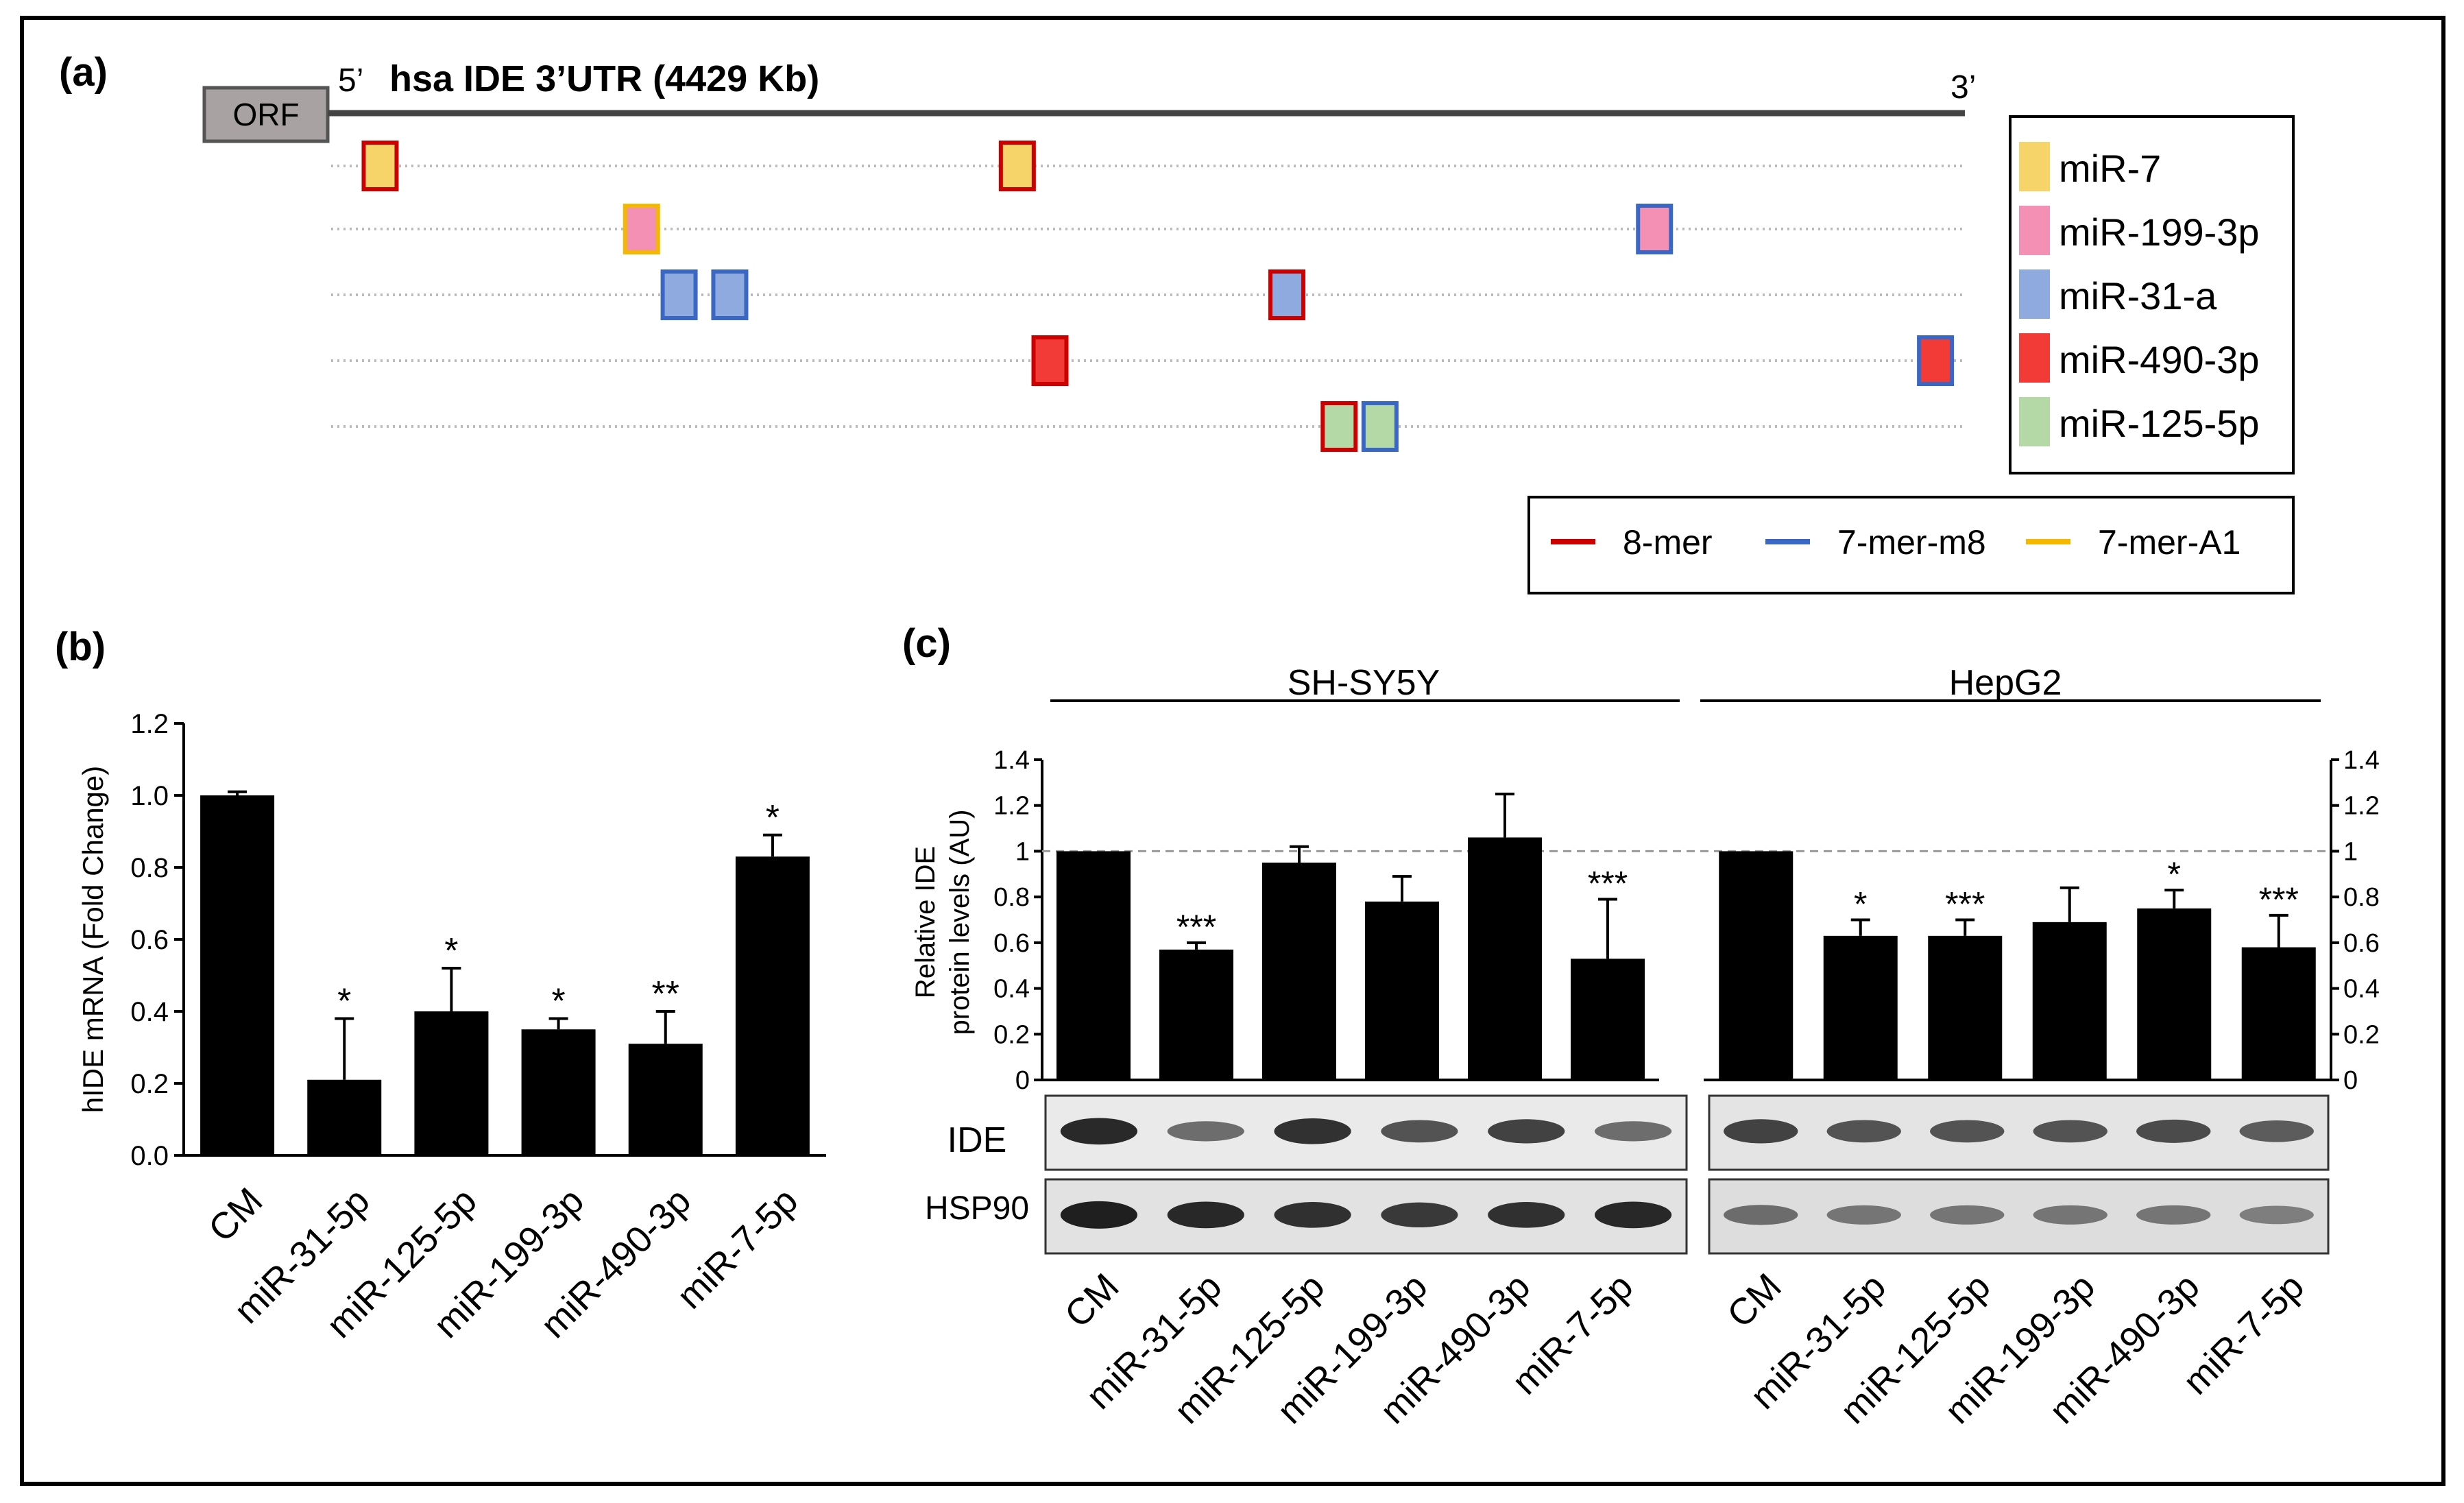  What do you see at coordinates (2350, 851) in the screenshot?
I see `y-tick-label-c: 1` at bounding box center [2350, 851].